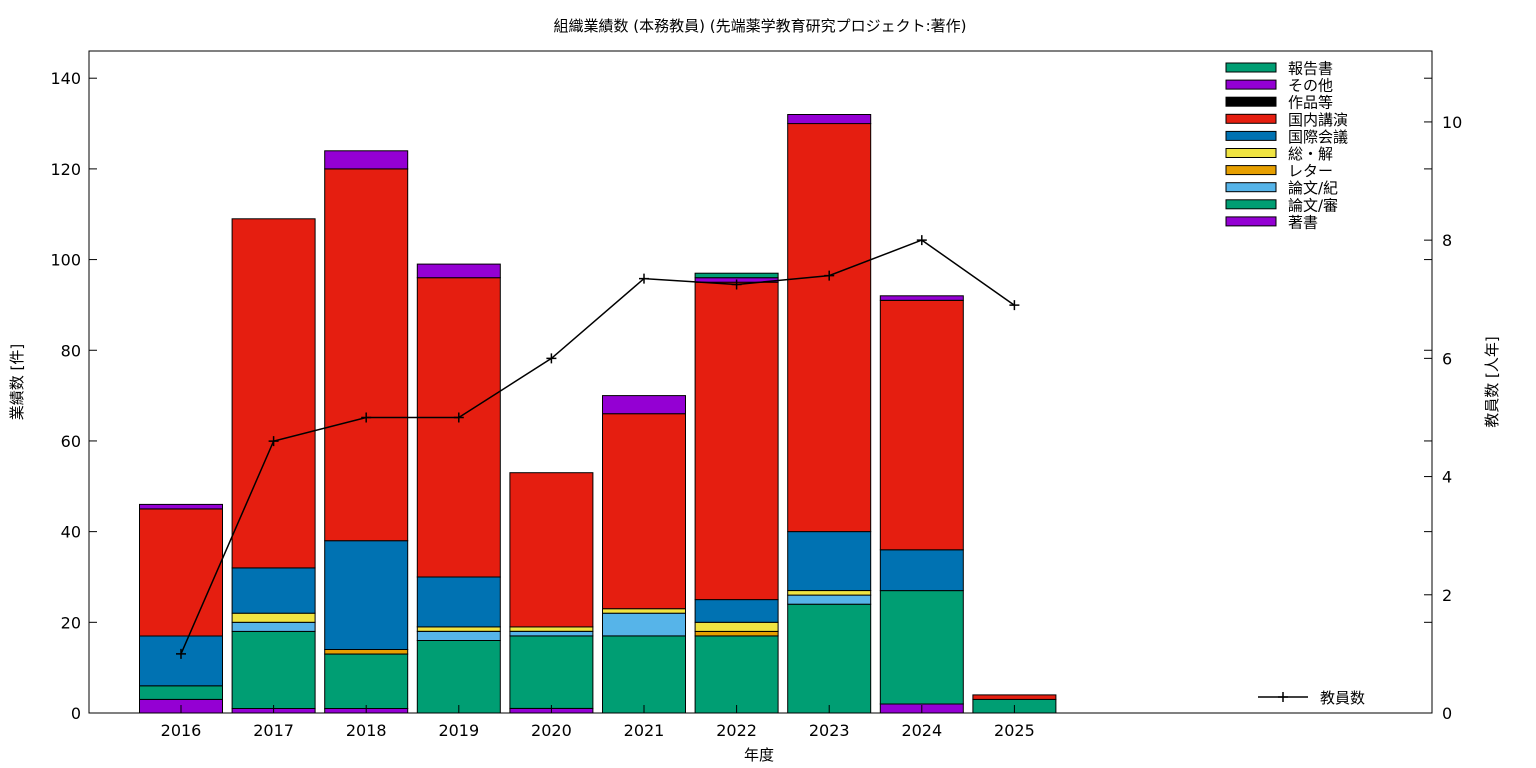 The width and height of the screenshot is (1536, 768). I want to click on y-tick-label: 100, so click(65, 260).